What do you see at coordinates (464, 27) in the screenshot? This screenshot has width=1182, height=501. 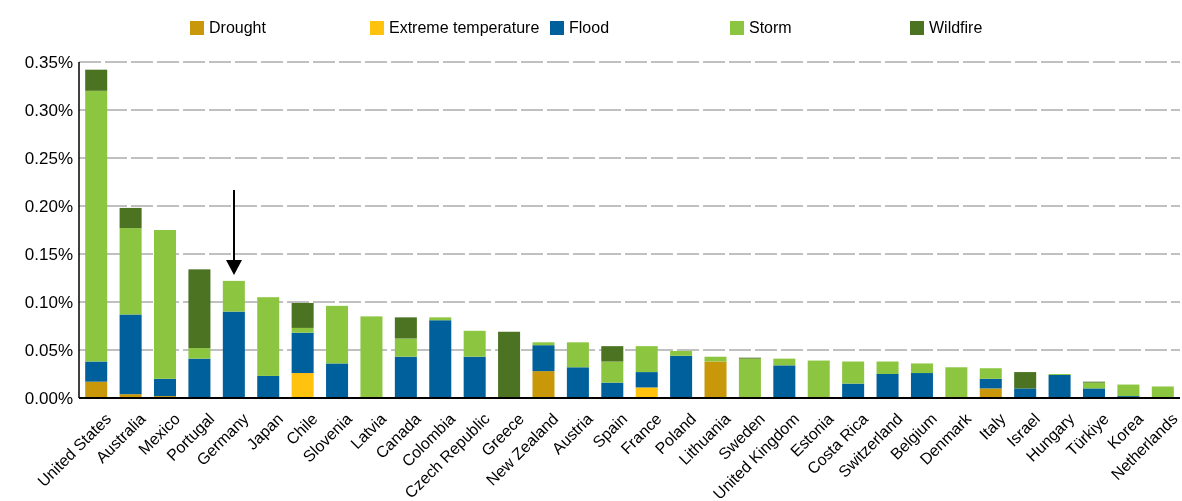 I see `legend-label: Extreme temperature` at bounding box center [464, 27].